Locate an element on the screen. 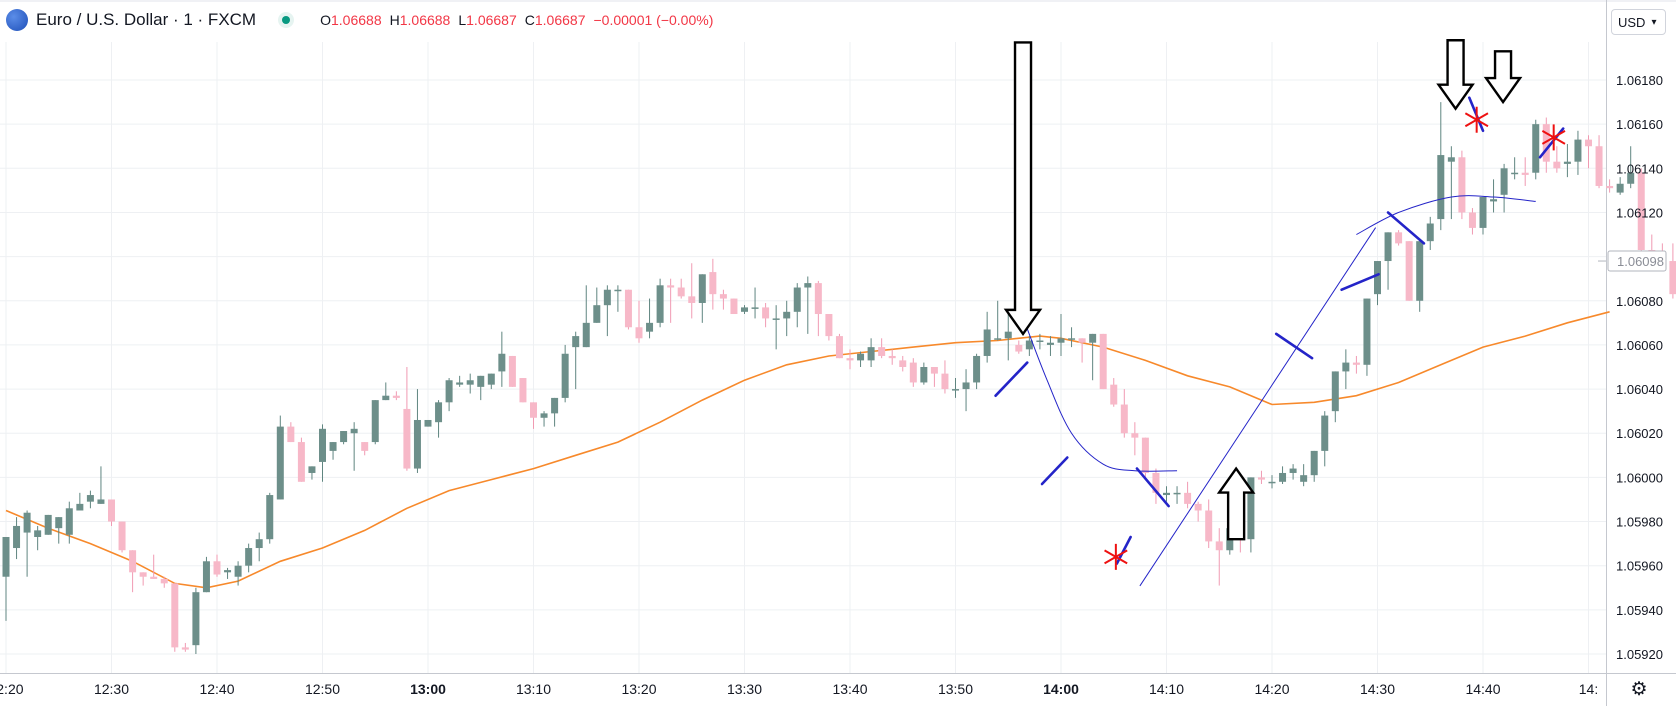 The width and height of the screenshot is (1676, 706). time-tick-label: 12:40 is located at coordinates (216, 689).